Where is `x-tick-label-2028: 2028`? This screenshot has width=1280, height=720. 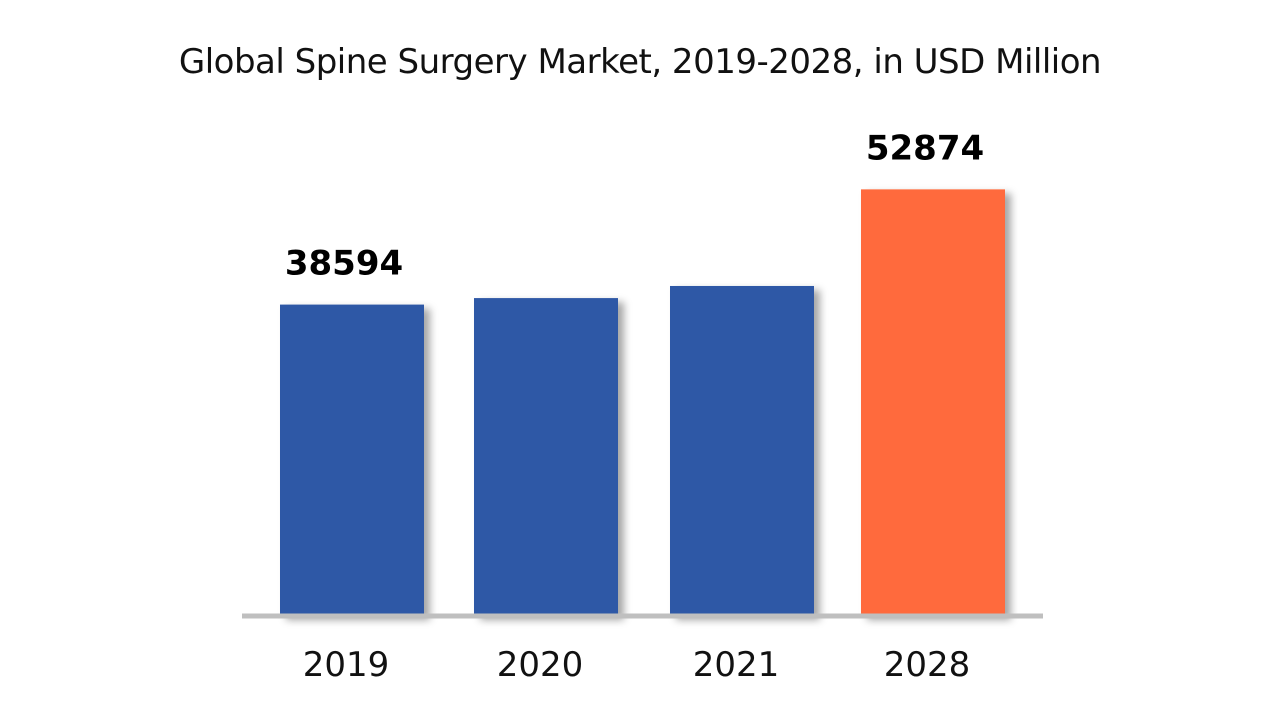 x-tick-label-2028: 2028 is located at coordinates (927, 665).